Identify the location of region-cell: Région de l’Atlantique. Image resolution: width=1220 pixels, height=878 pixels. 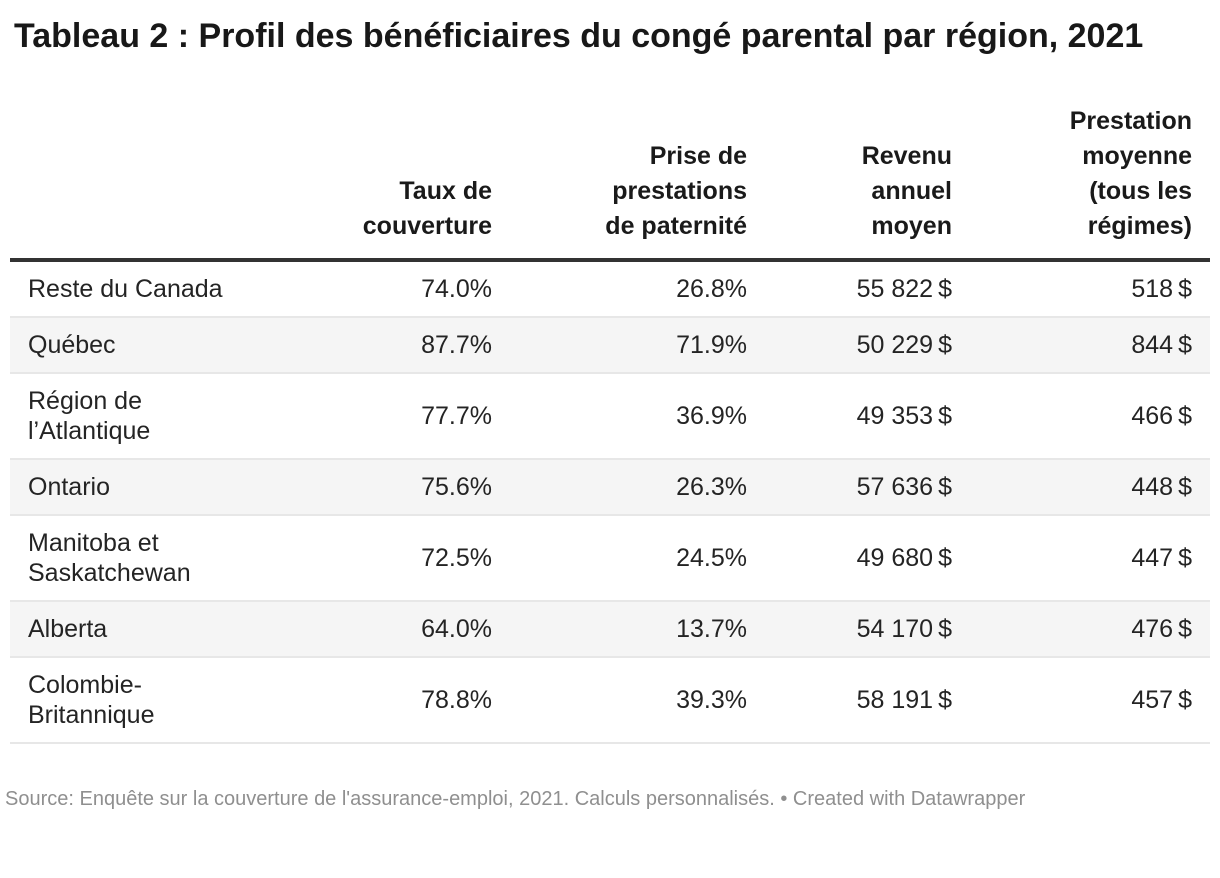
(89, 416).